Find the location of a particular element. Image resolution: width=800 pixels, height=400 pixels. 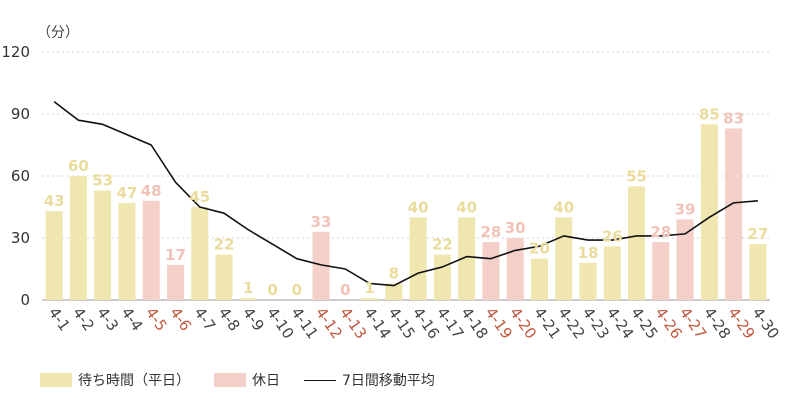

x-tick-label-4-2: 4-2 is located at coordinates (83, 319).